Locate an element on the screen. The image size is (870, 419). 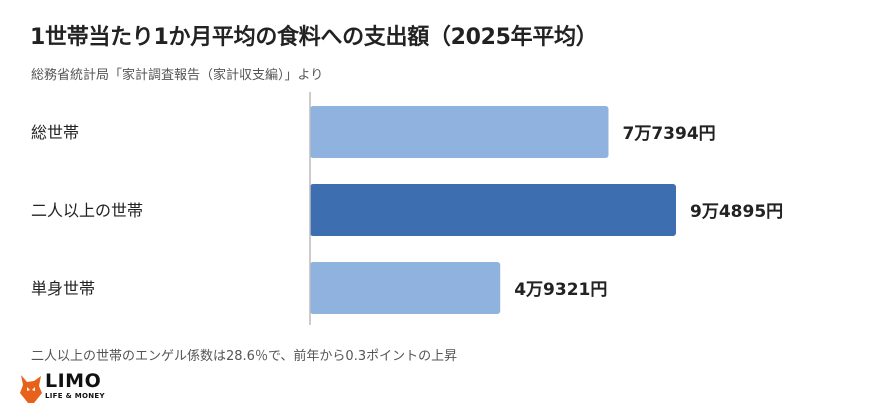
category-label: 単身世帯 is located at coordinates (63, 288).